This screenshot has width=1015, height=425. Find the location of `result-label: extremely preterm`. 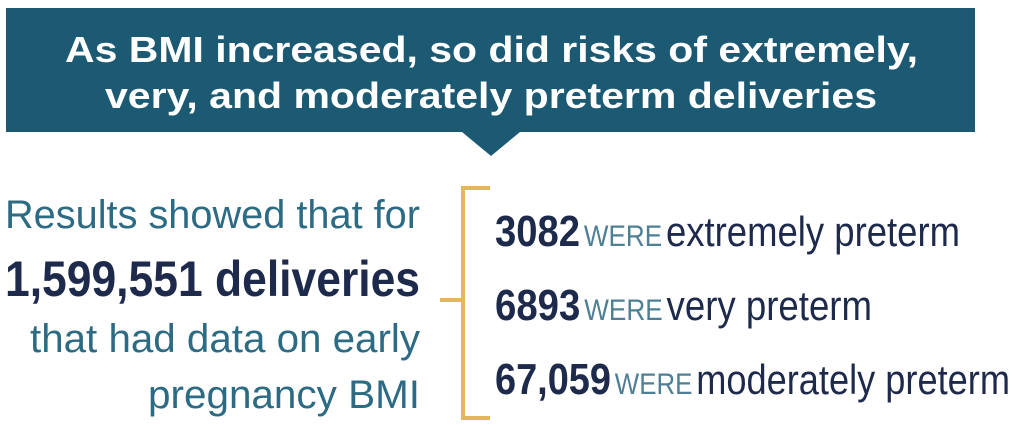

result-label: extremely preterm is located at coordinates (813, 231).